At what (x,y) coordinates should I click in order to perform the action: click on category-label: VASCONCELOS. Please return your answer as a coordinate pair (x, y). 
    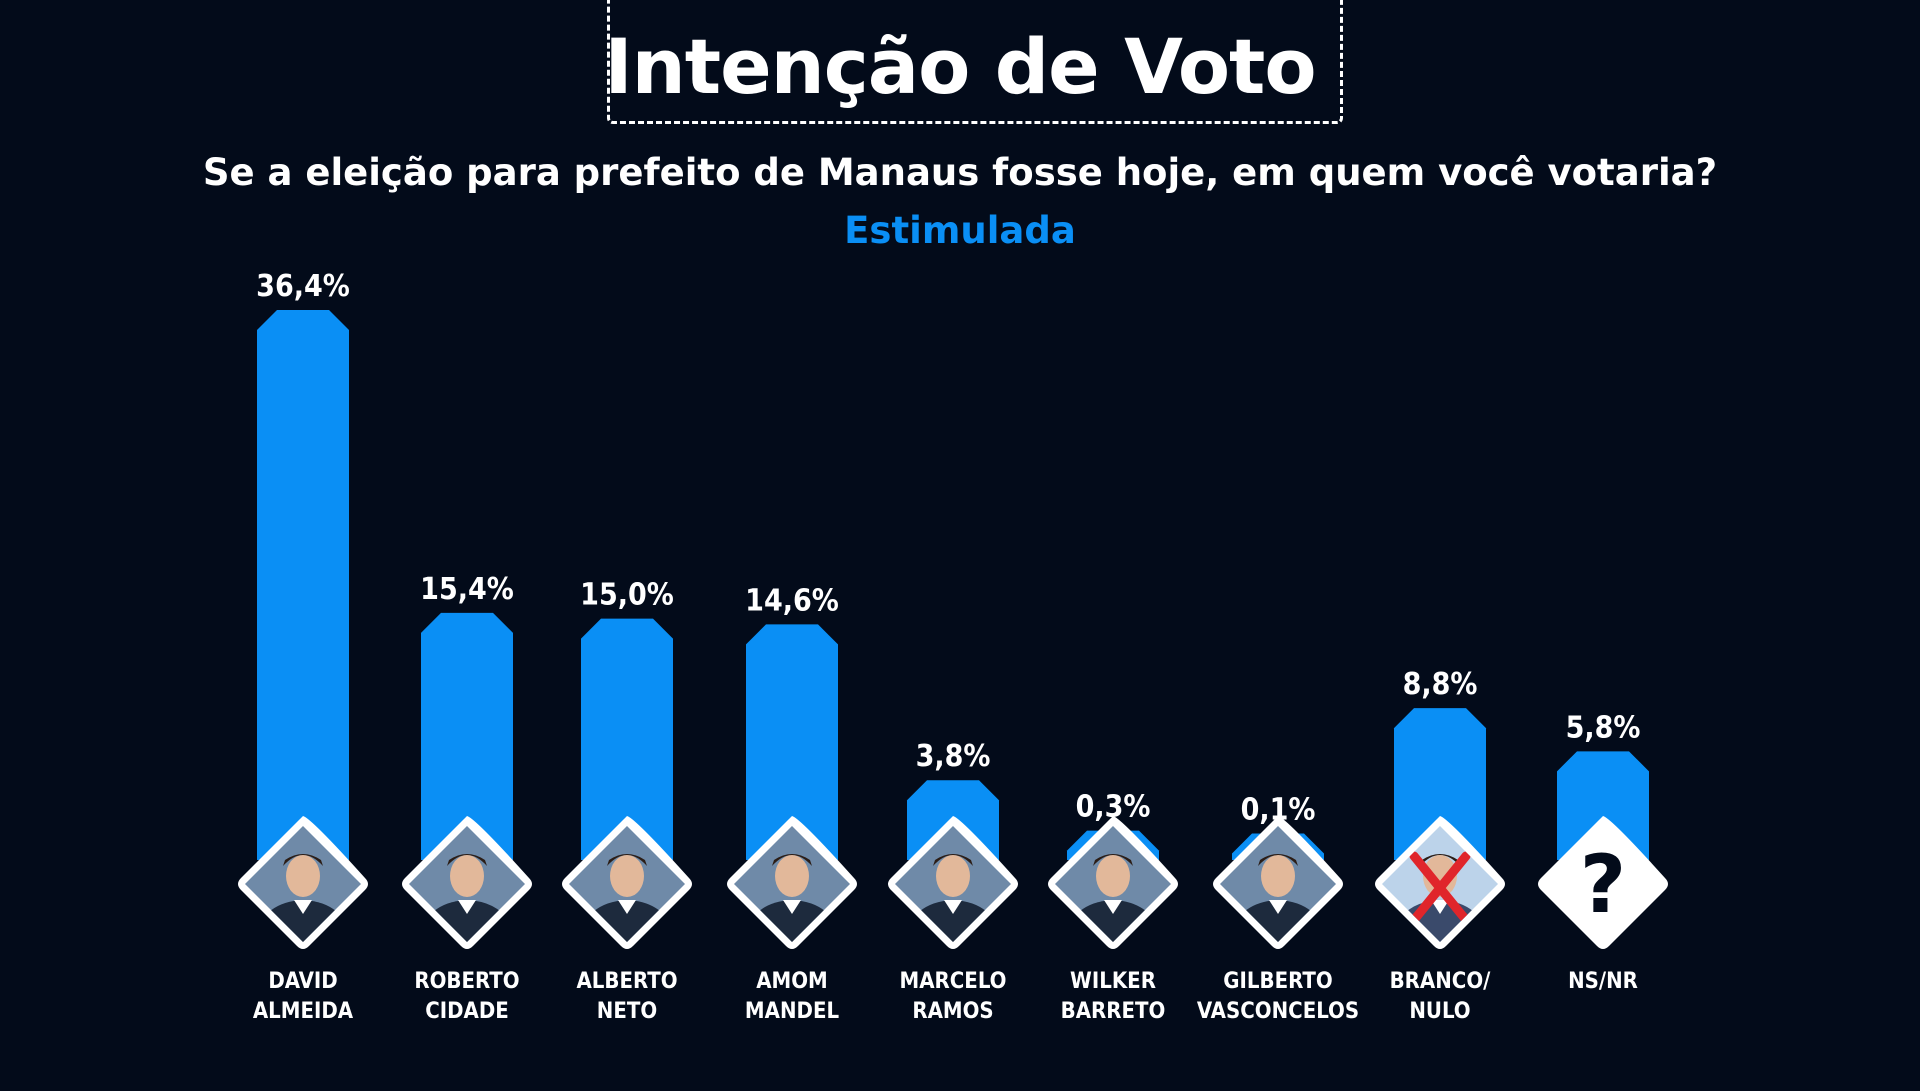
    Looking at the image, I should click on (1278, 1011).